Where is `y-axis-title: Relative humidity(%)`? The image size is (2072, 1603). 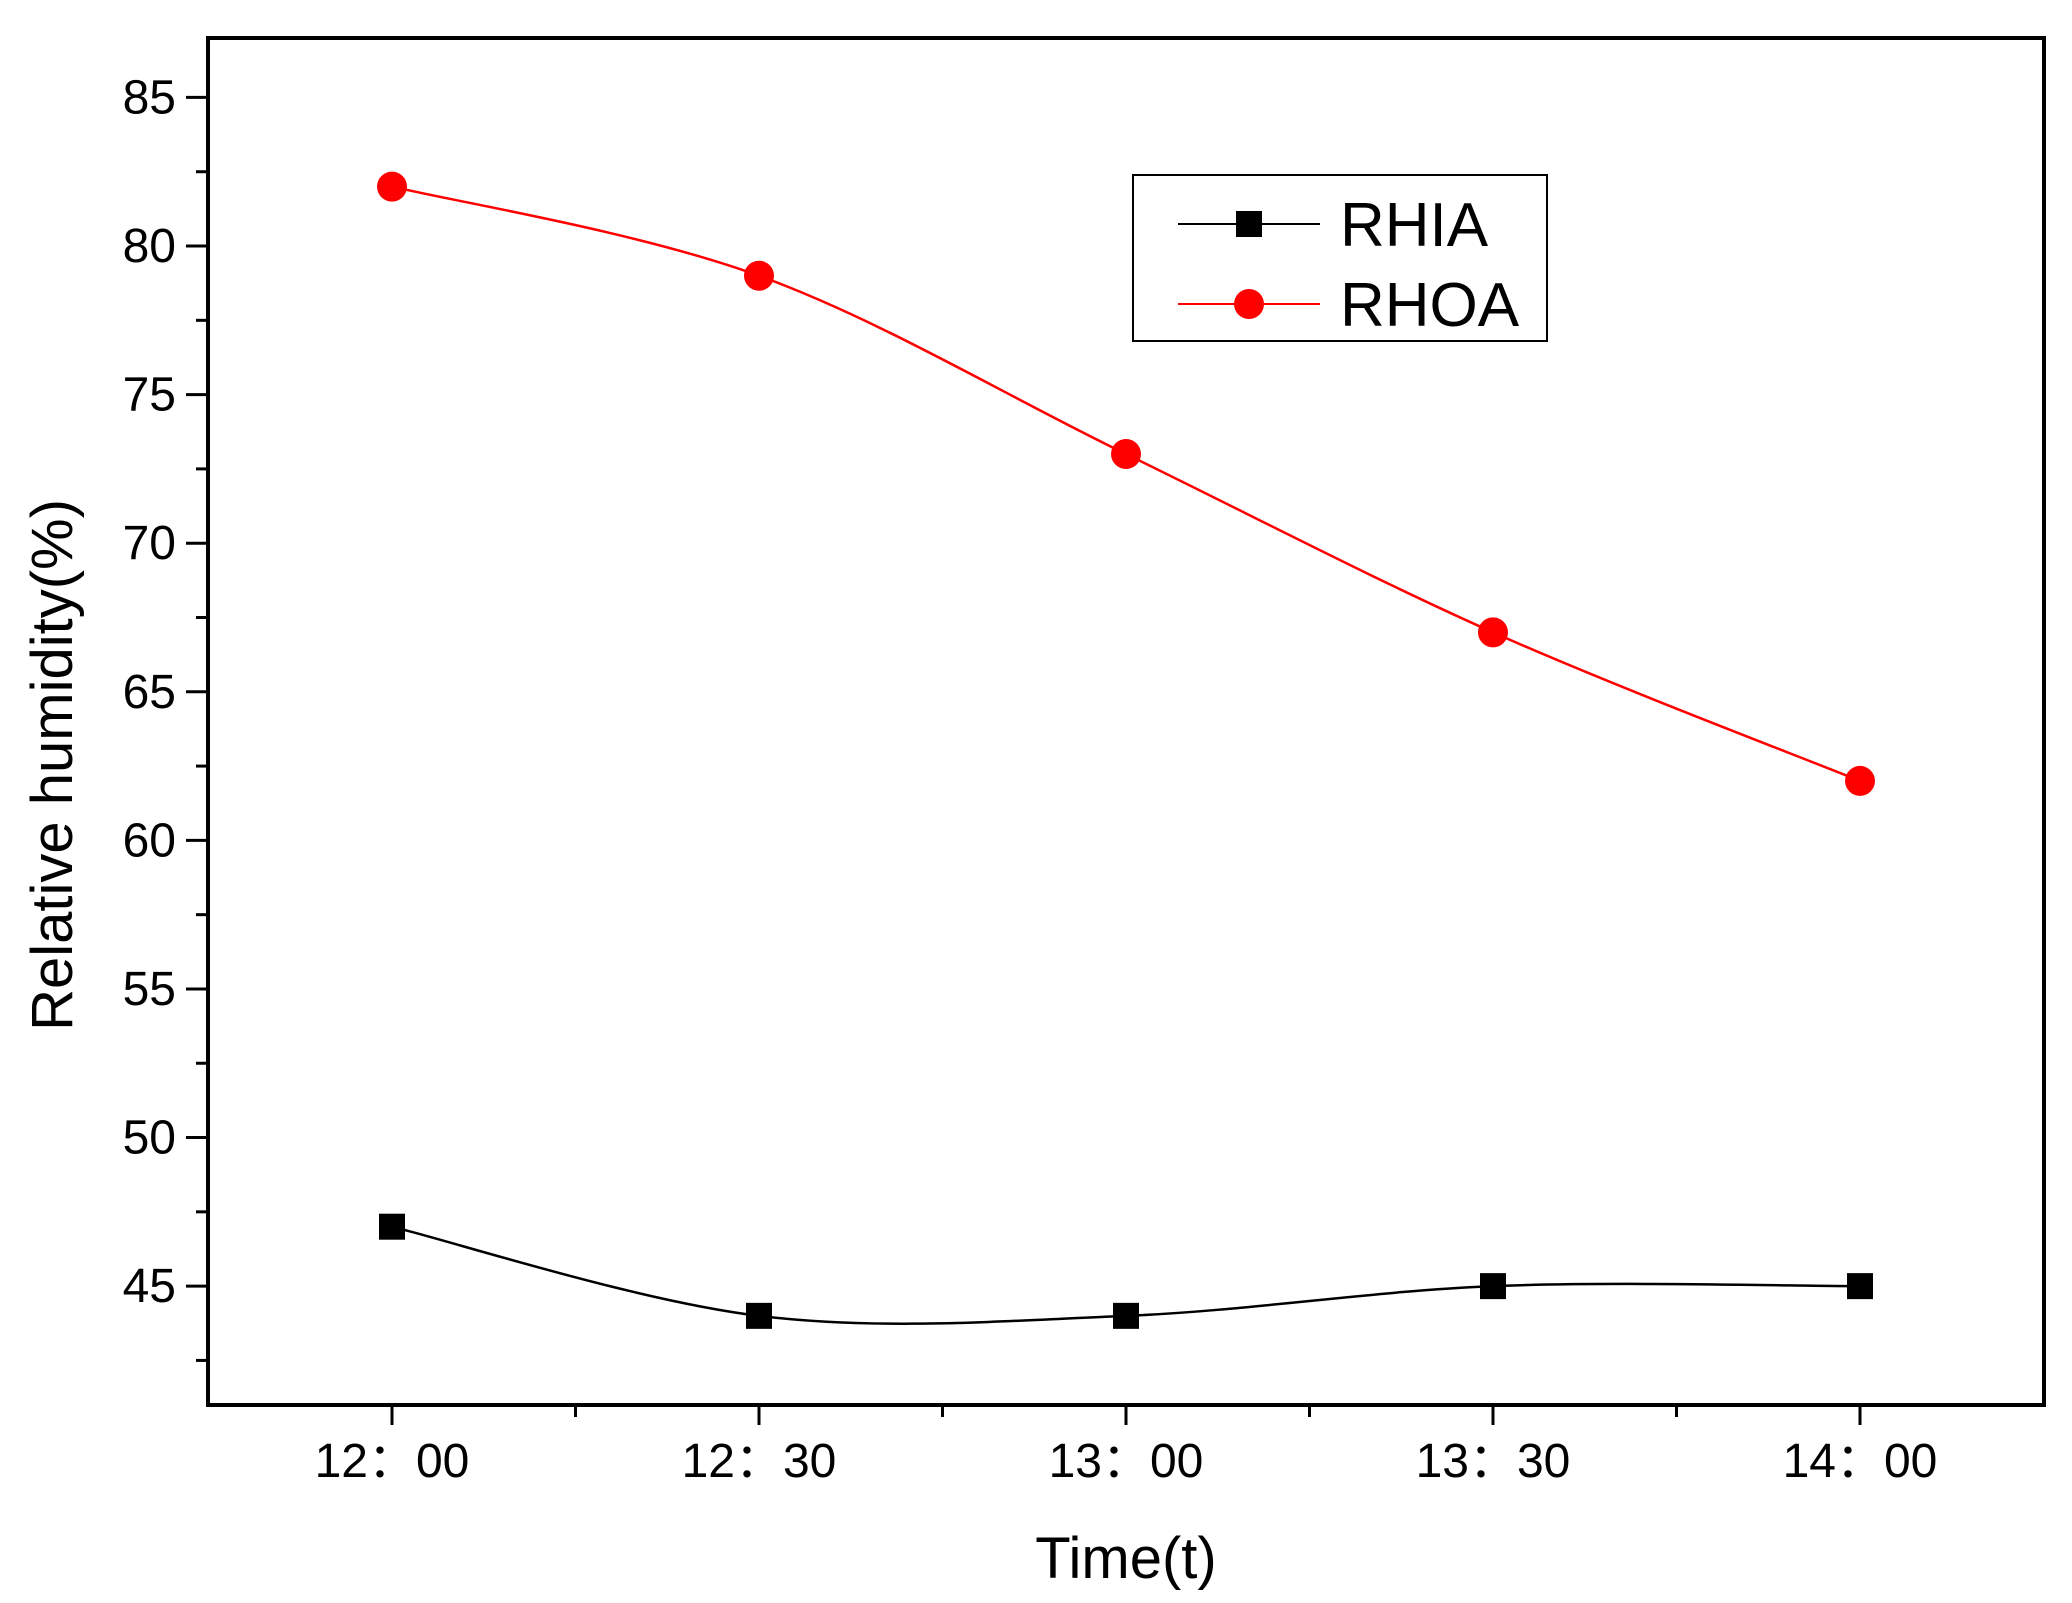 y-axis-title: Relative humidity(%) is located at coordinates (52, 765).